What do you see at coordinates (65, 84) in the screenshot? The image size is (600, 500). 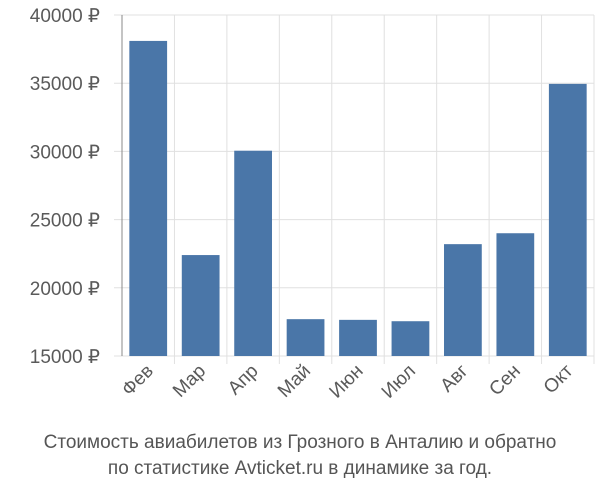 I see `y-tick-label: 35000 ₽` at bounding box center [65, 84].